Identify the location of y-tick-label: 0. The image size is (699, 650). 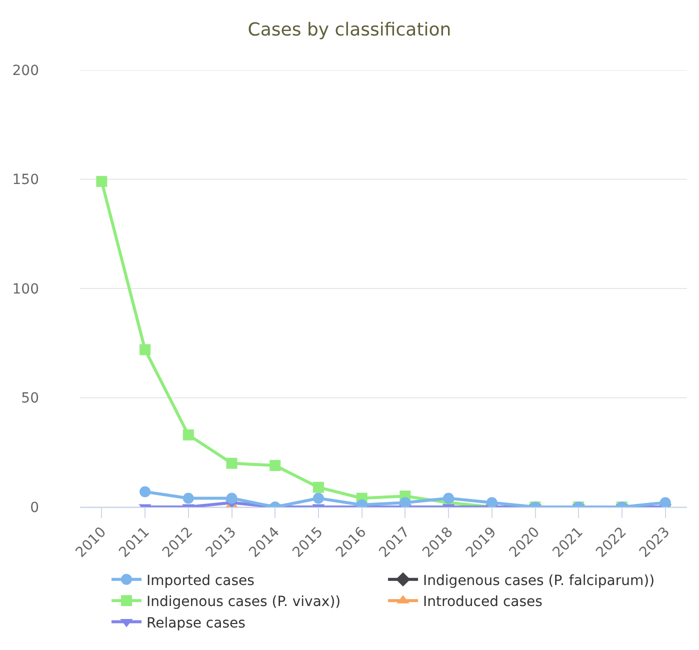
(34, 508).